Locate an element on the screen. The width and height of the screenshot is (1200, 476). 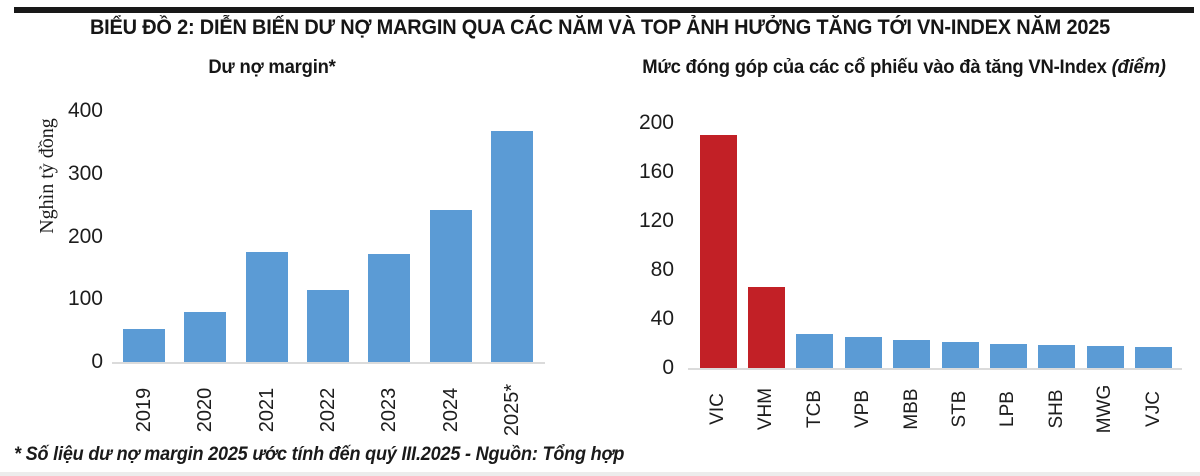
x-axis-label-SHB: SHB is located at coordinates (1056, 409).